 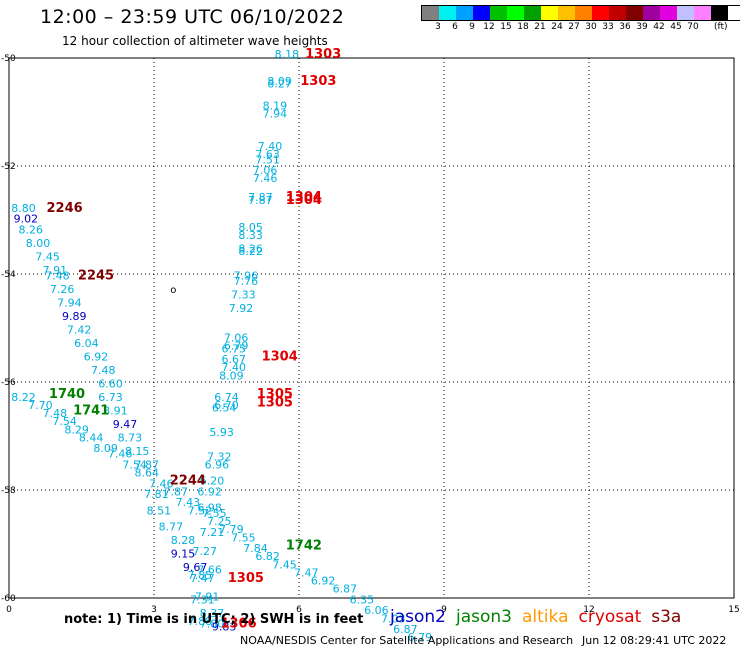 I want to click on wave-height-value: 7.84, so click(x=255, y=548).